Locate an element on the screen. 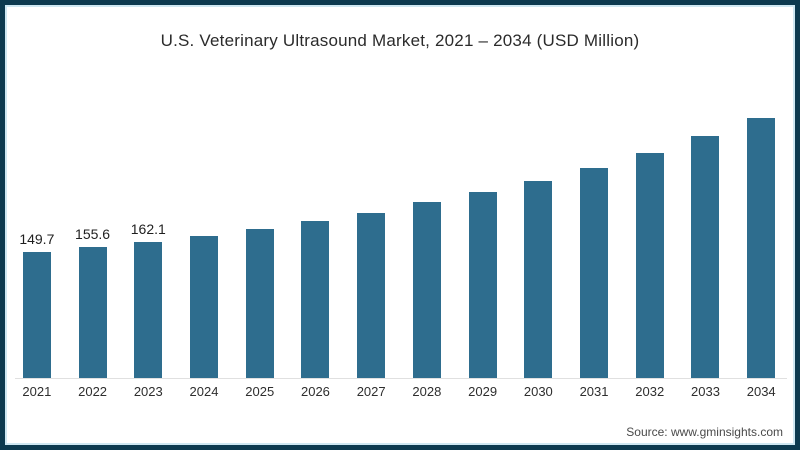 The image size is (800, 450). x-axis-label: 2026 is located at coordinates (315, 391).